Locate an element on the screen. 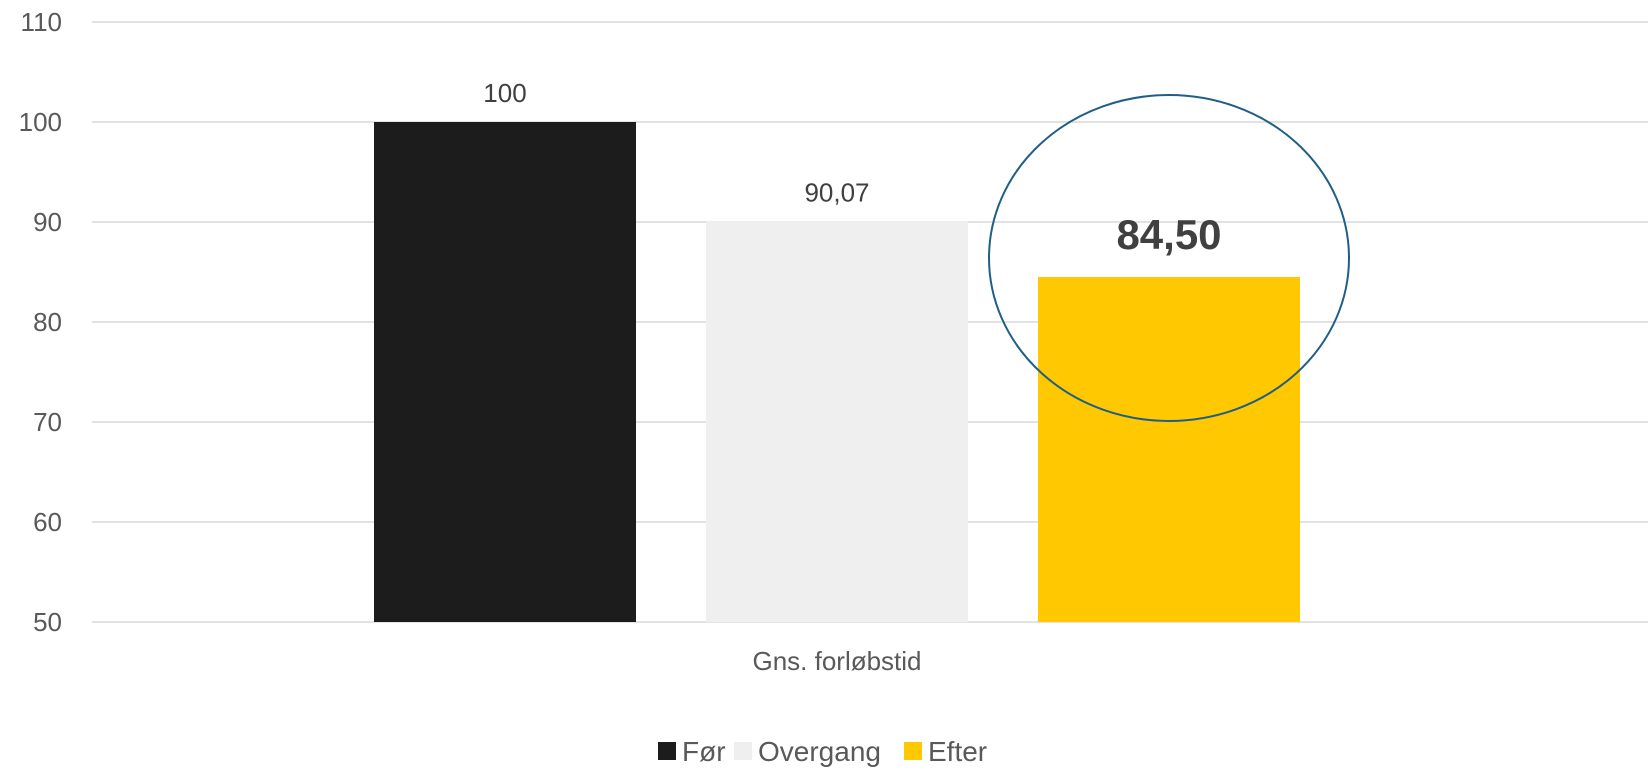 The image size is (1648, 778). x-axis-category-label: Gns. forløbstid is located at coordinates (836, 661).